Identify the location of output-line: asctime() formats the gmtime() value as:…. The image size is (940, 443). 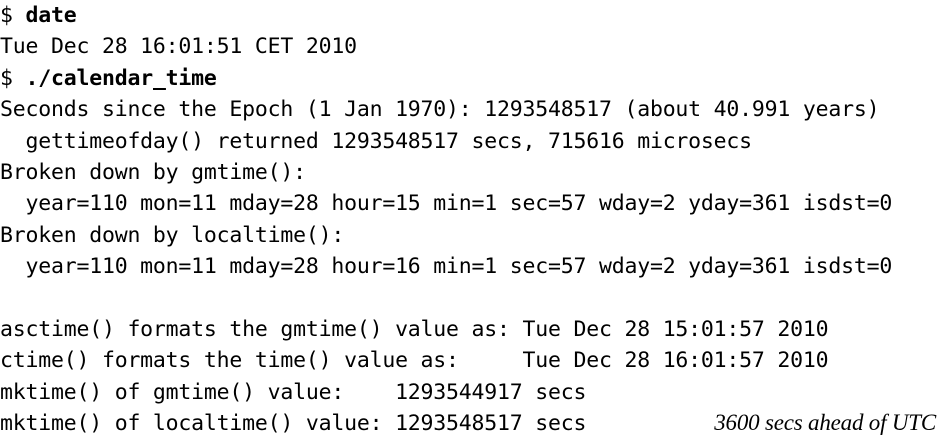
(414, 329).